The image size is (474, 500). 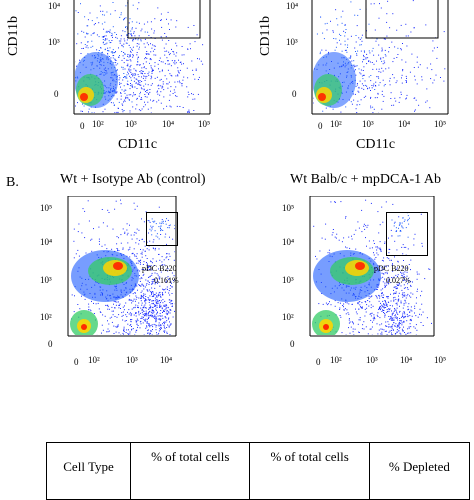 What do you see at coordinates (288, 280) in the screenshot?
I see `panel-b-right-ytick: 10³` at bounding box center [288, 280].